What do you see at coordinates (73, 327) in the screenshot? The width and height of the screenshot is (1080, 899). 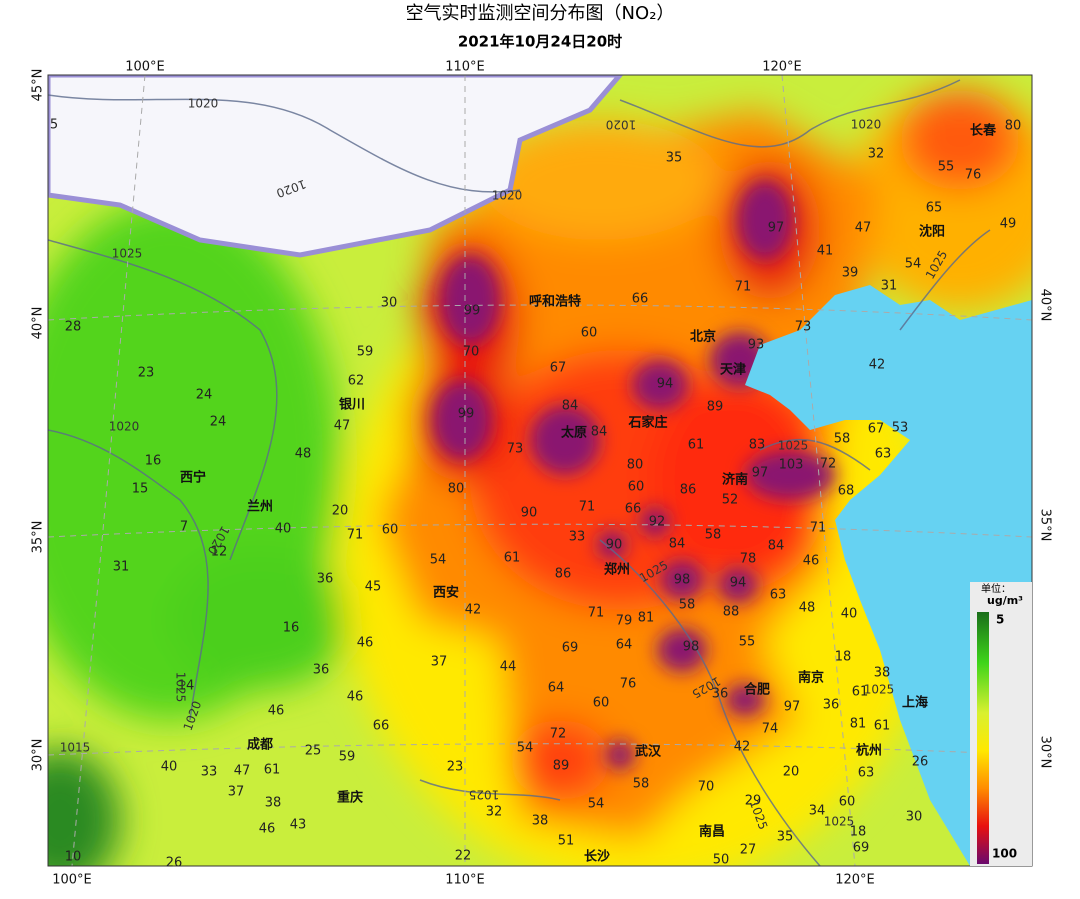 I see `station-value: 28` at bounding box center [73, 327].